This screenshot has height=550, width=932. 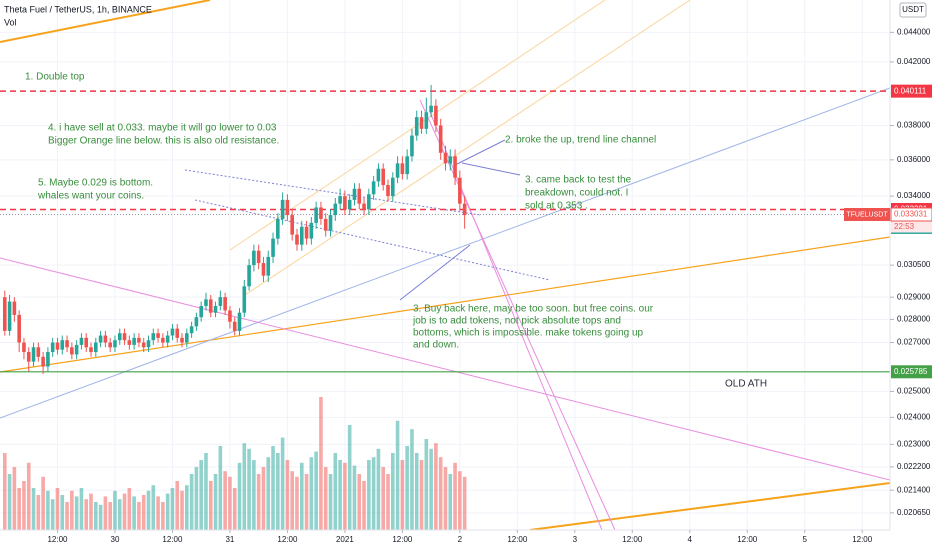 I want to click on x-tick-label: 4, so click(x=690, y=539).